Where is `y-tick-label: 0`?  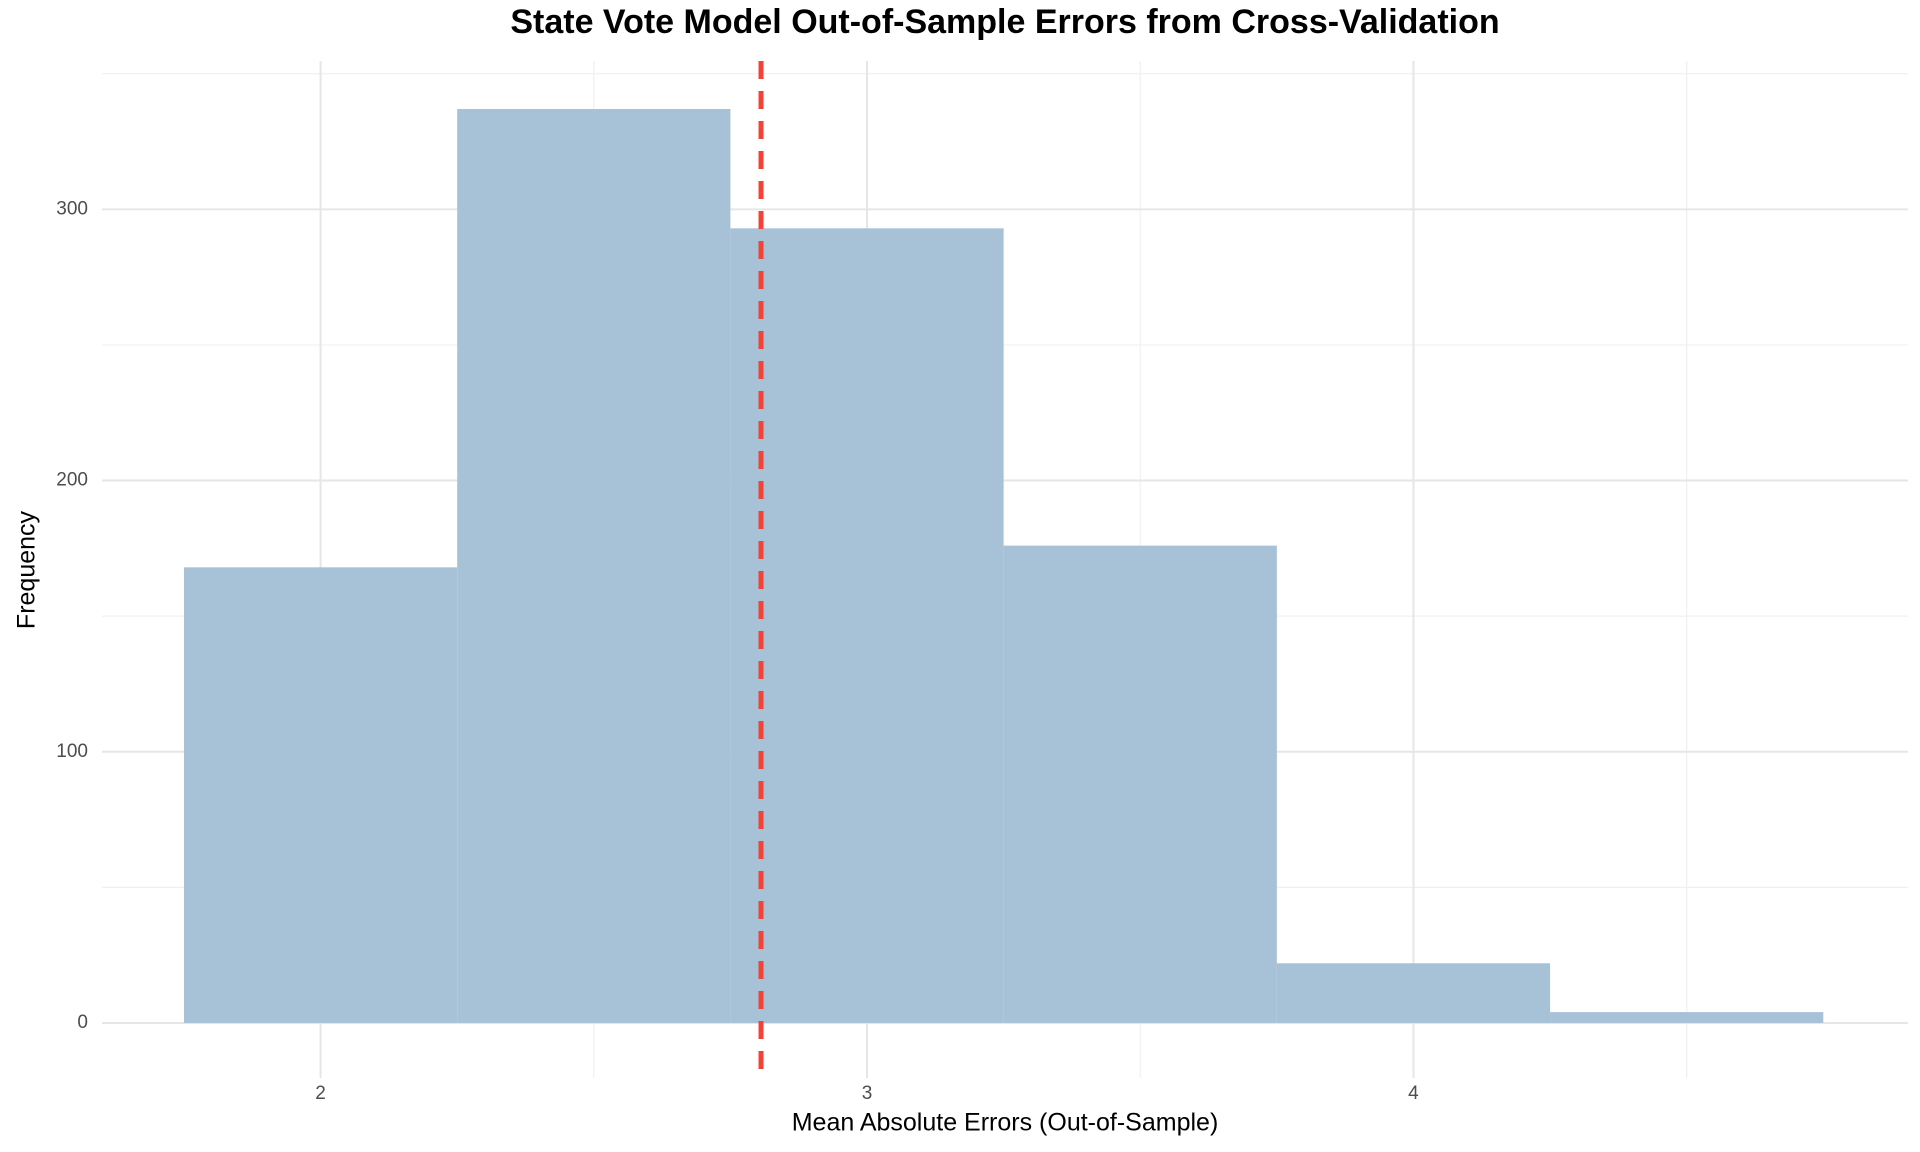 y-tick-label: 0 is located at coordinates (82, 1022).